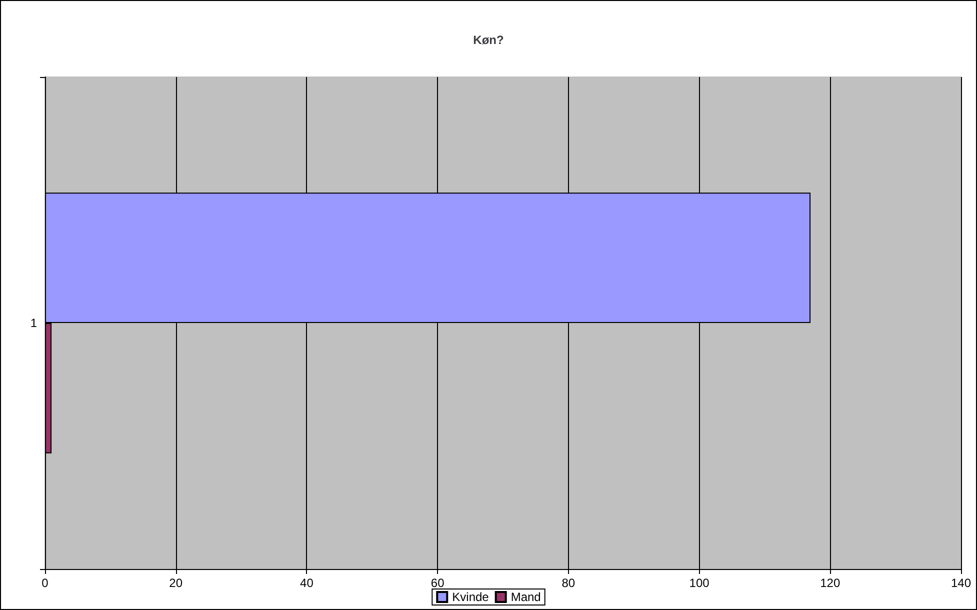  What do you see at coordinates (488, 40) in the screenshot?
I see `chart-title: Køn?` at bounding box center [488, 40].